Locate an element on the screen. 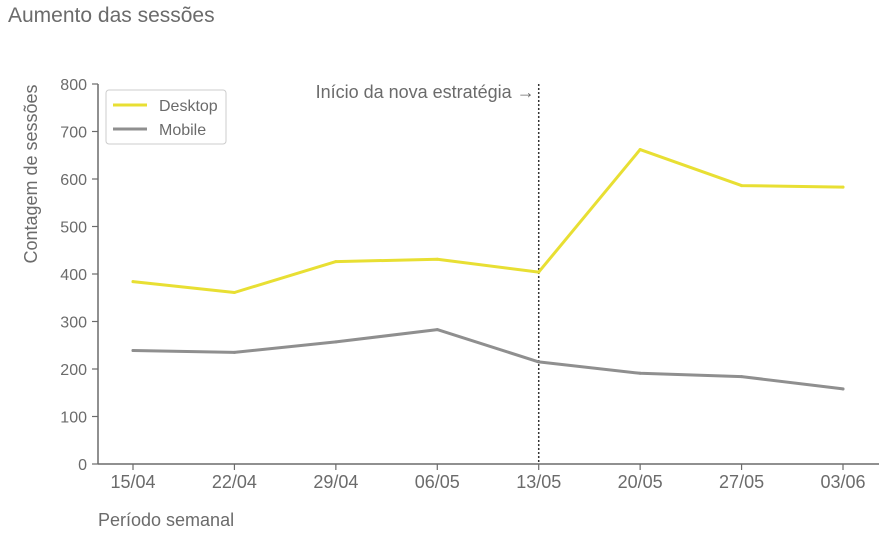 This screenshot has width=886, height=536. y-tick-label: 0 is located at coordinates (82, 465).